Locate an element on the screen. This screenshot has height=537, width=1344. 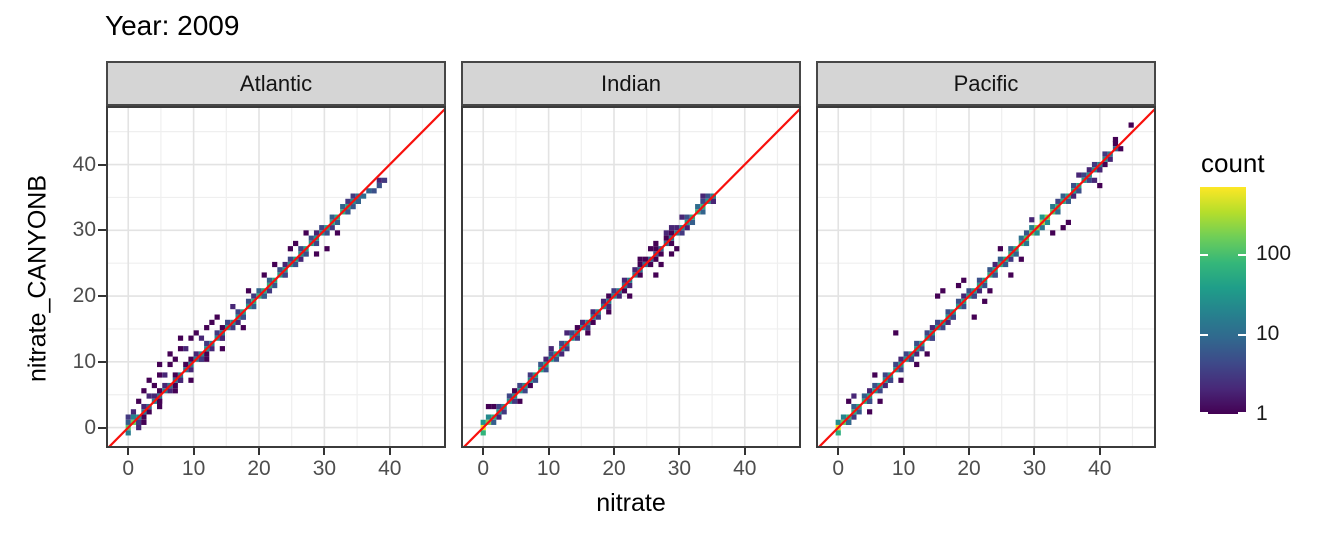
x-tick-label: 20 is located at coordinates (969, 468).